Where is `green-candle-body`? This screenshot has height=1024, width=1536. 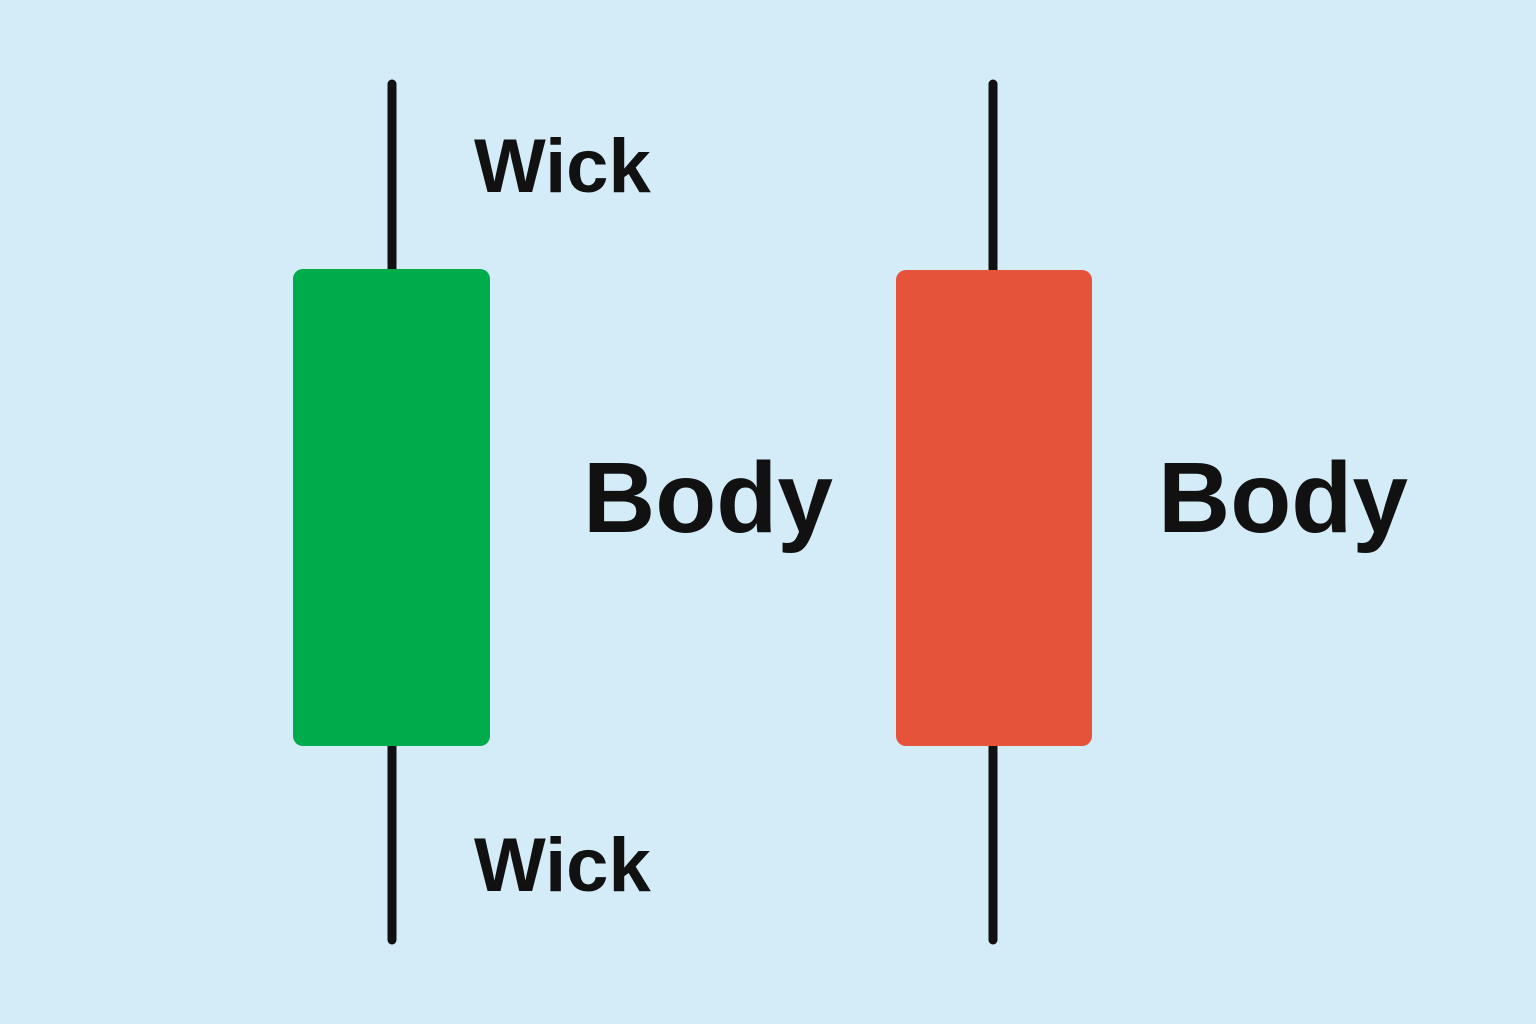 green-candle-body is located at coordinates (391, 507).